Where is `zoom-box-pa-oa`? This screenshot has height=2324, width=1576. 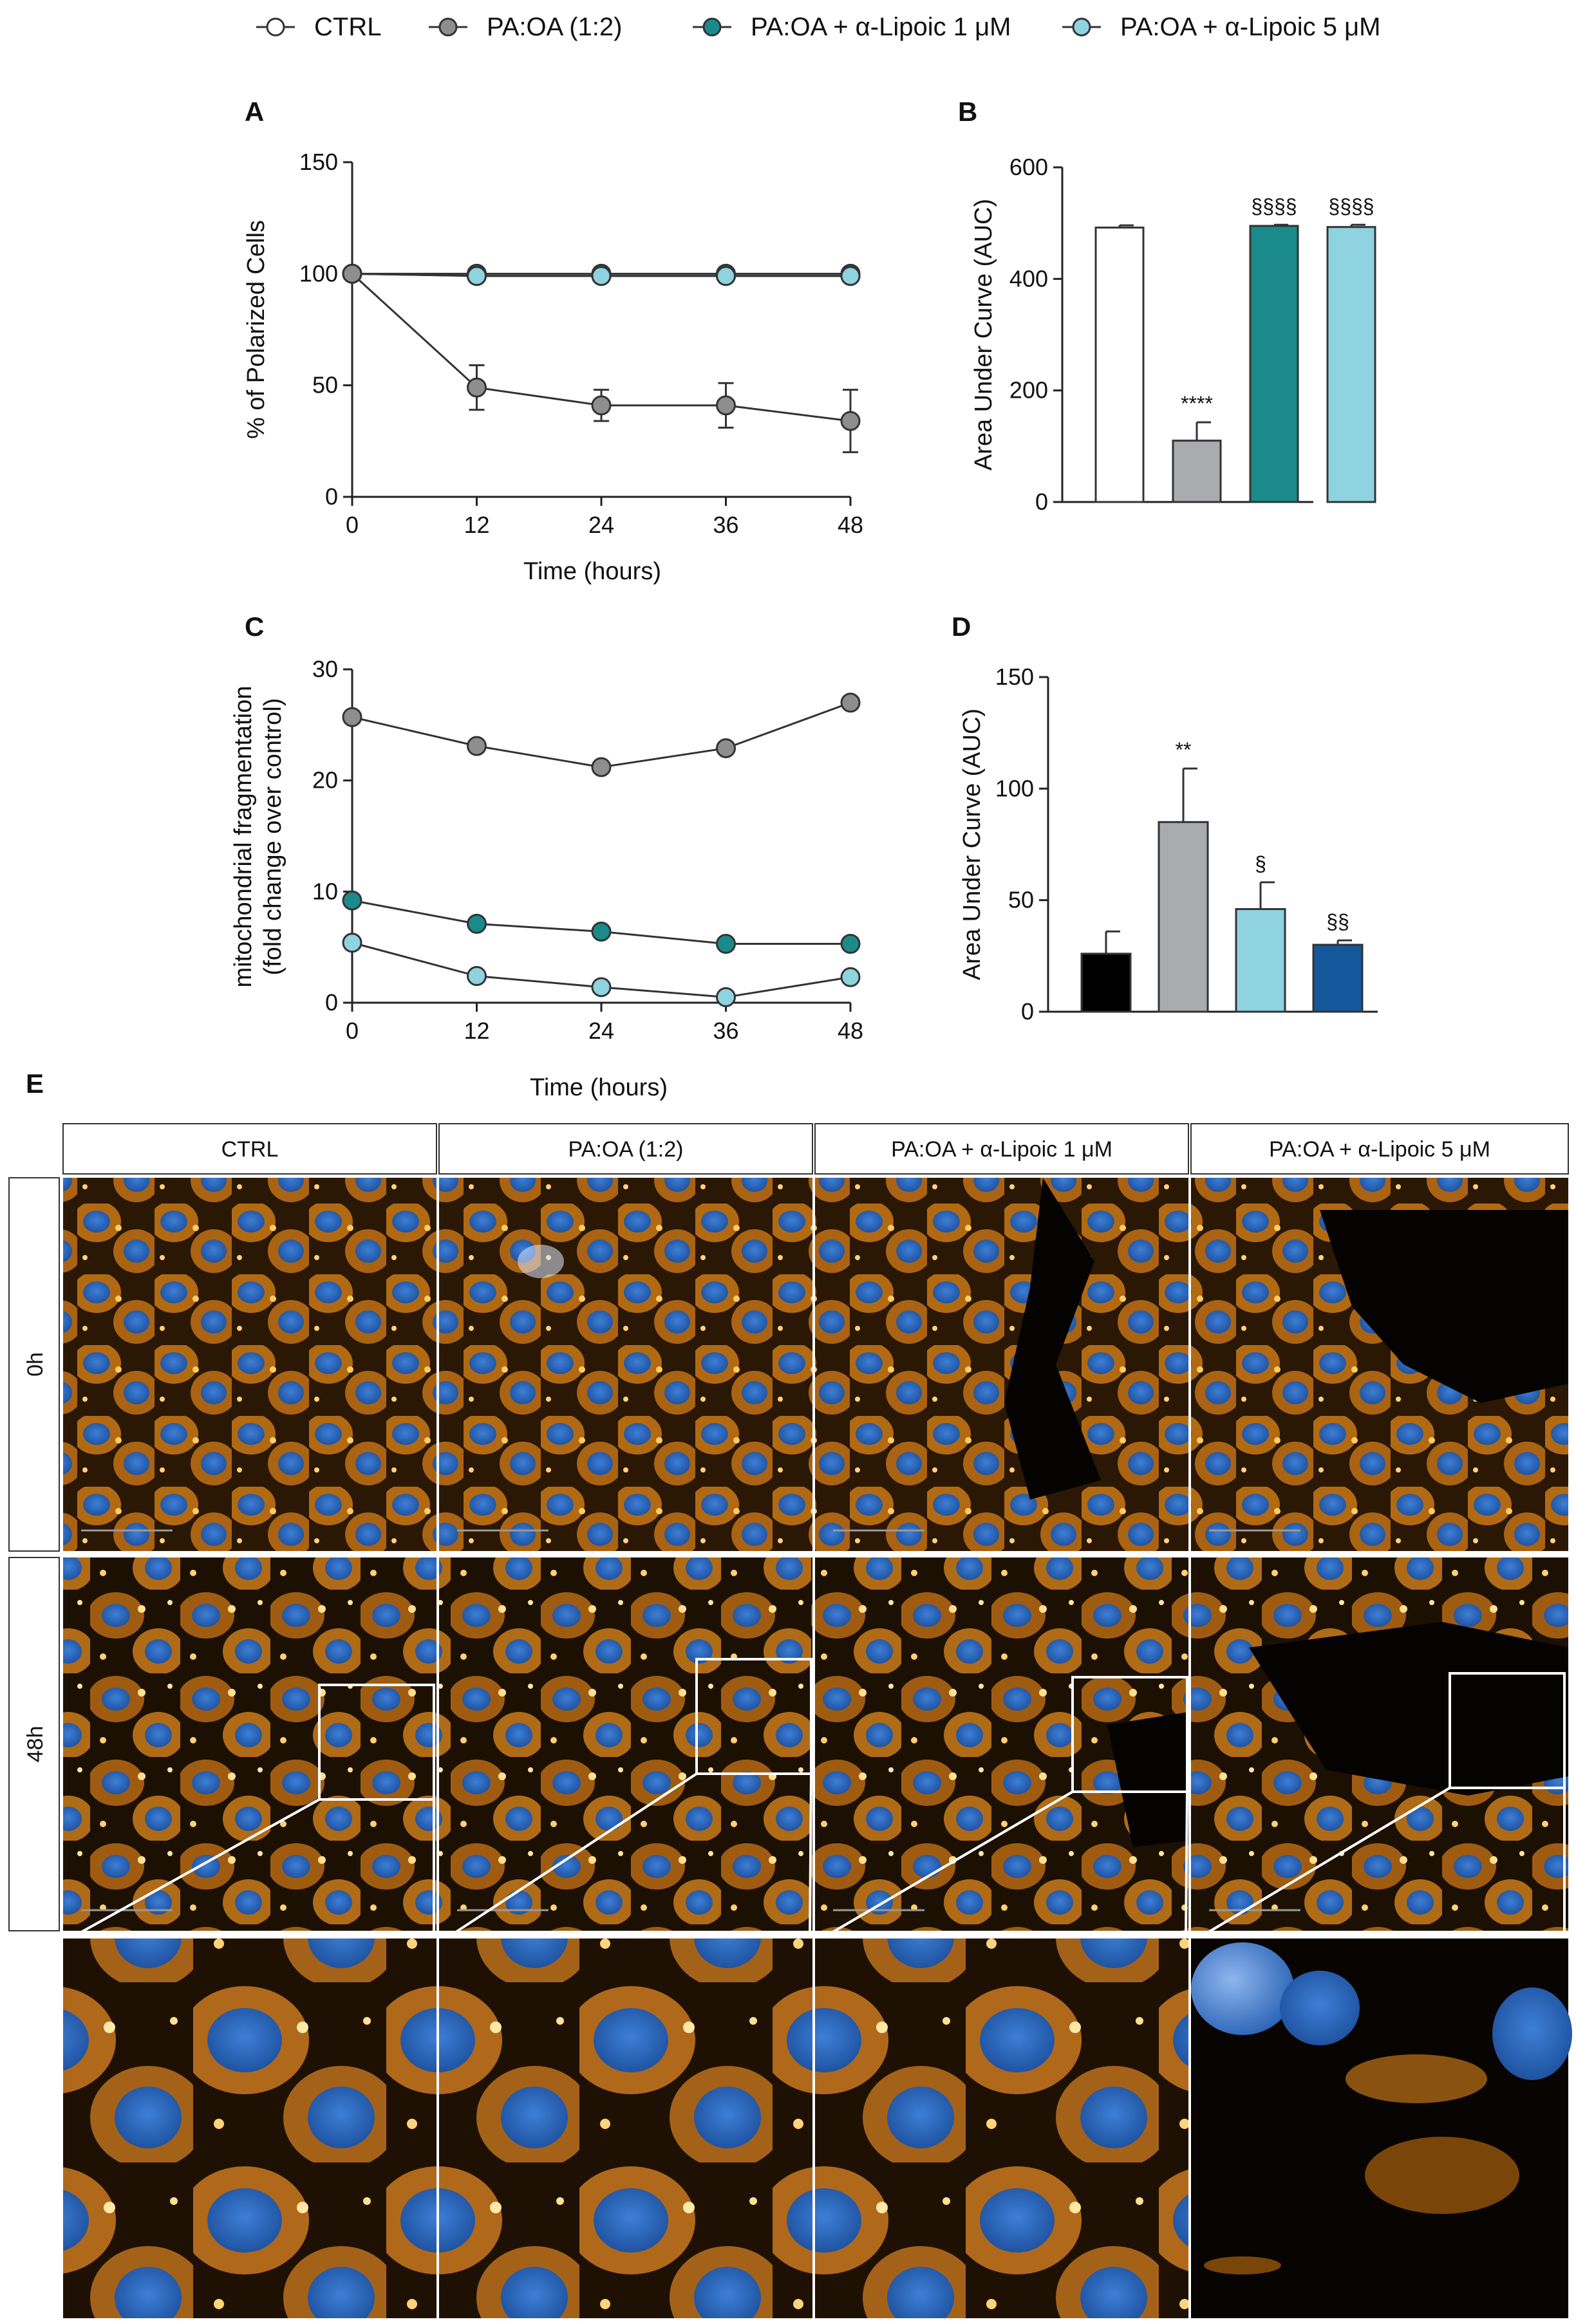 zoom-box-pa-oa is located at coordinates (753, 1716).